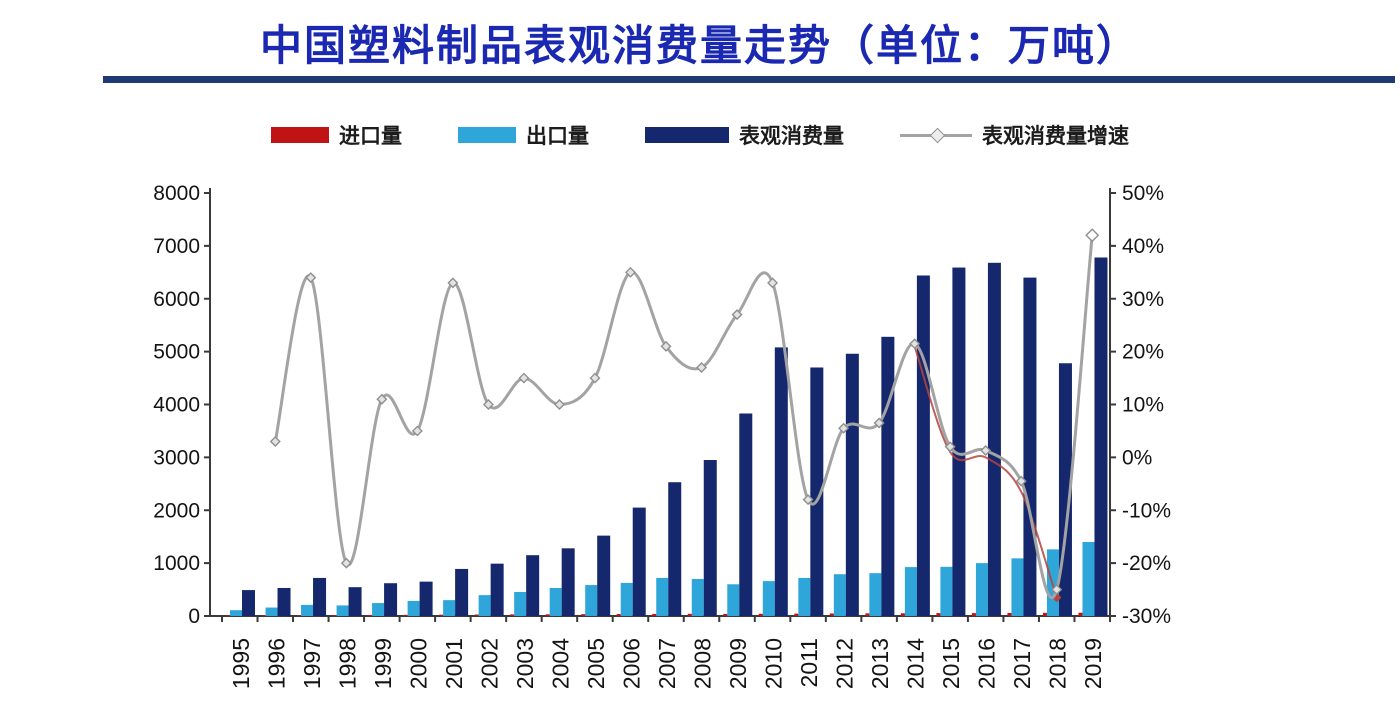 The height and width of the screenshot is (702, 1400). What do you see at coordinates (355, 601) in the screenshot?
I see `bar-consumption-1998` at bounding box center [355, 601].